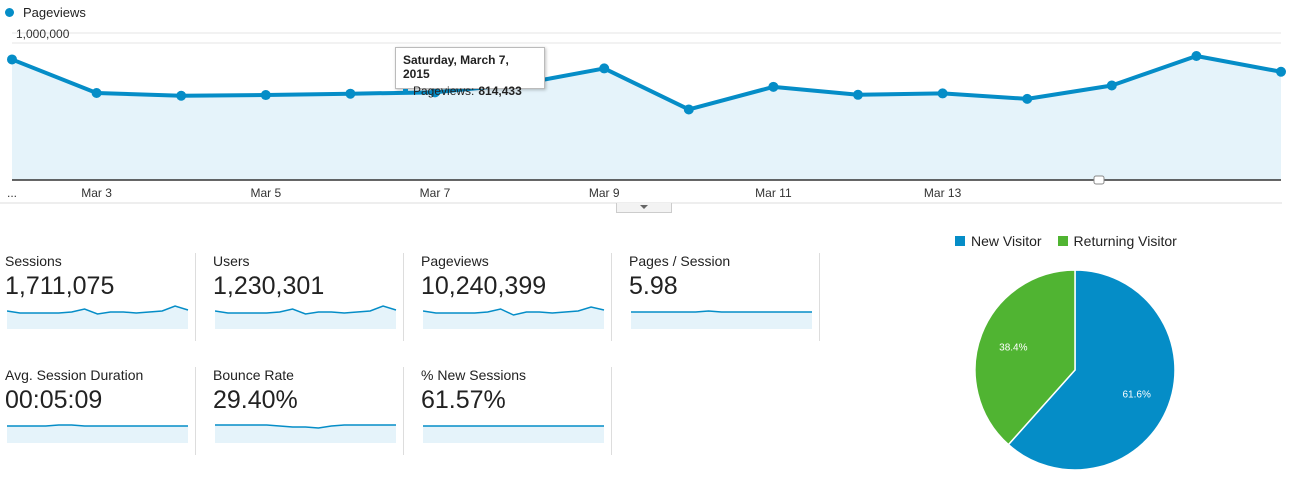  What do you see at coordinates (1091, 370) in the screenshot?
I see `pie-slice-new-visitor` at bounding box center [1091, 370].